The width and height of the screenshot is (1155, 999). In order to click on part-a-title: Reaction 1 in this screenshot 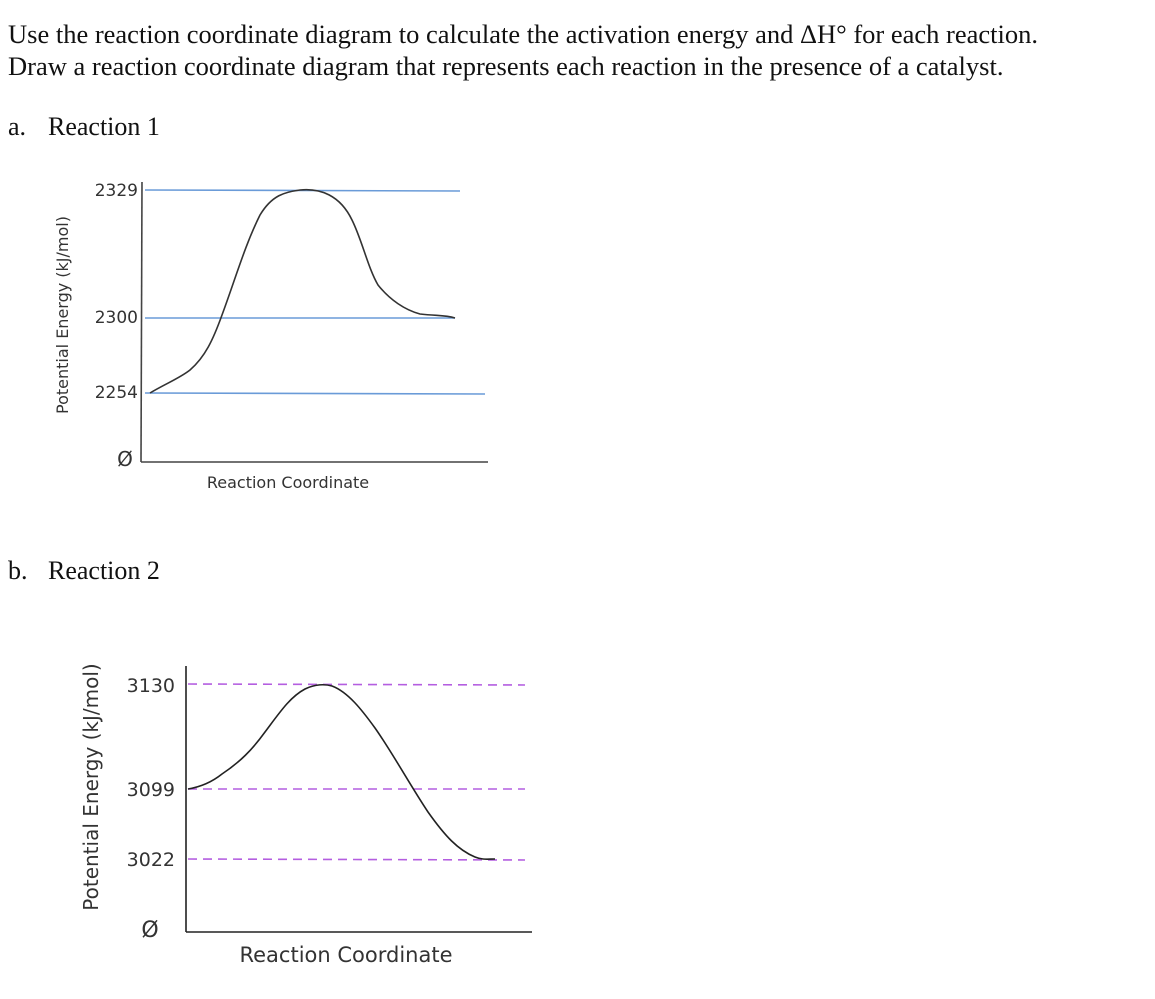, I will do `click(104, 126)`.